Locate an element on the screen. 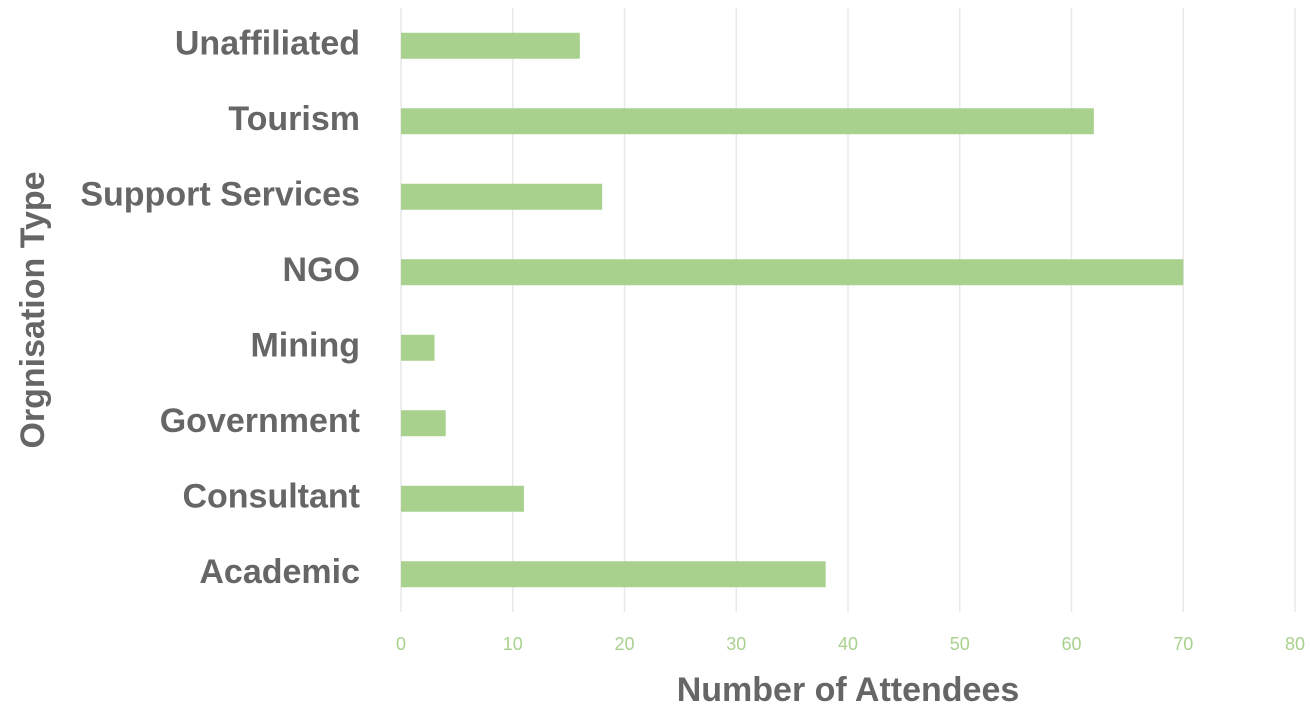 Image resolution: width=1310 pixels, height=711 pixels. y-tick-label: Government is located at coordinates (260, 421).